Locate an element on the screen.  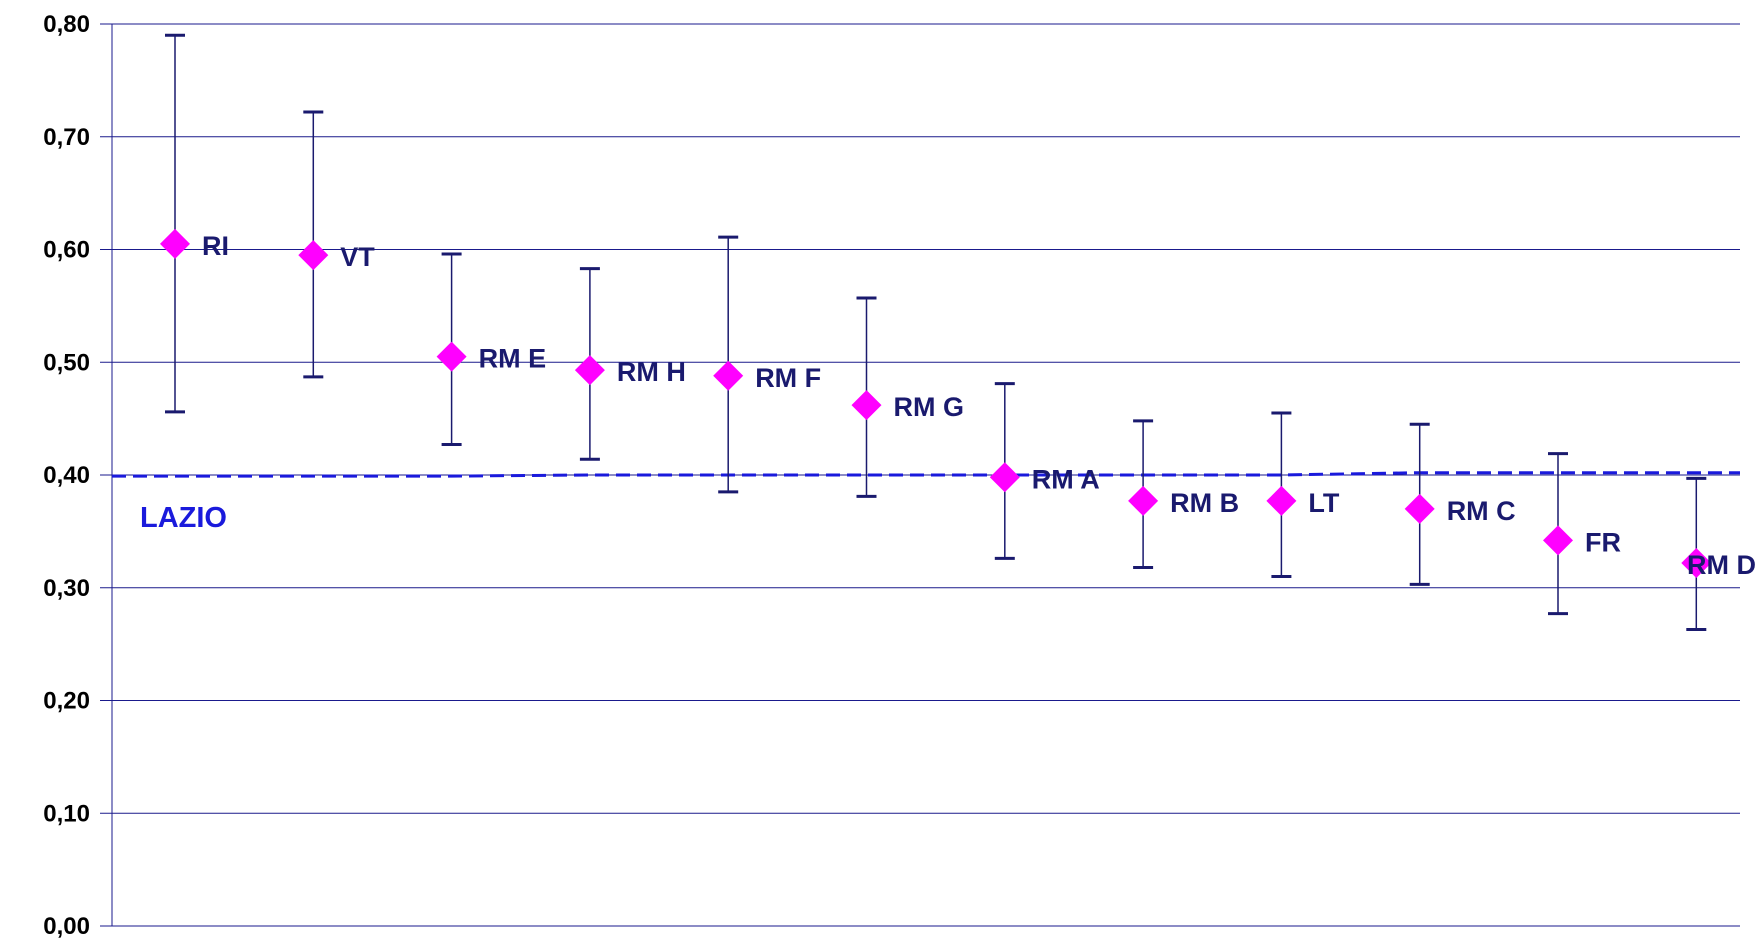
point-label: RM E is located at coordinates (512, 359).